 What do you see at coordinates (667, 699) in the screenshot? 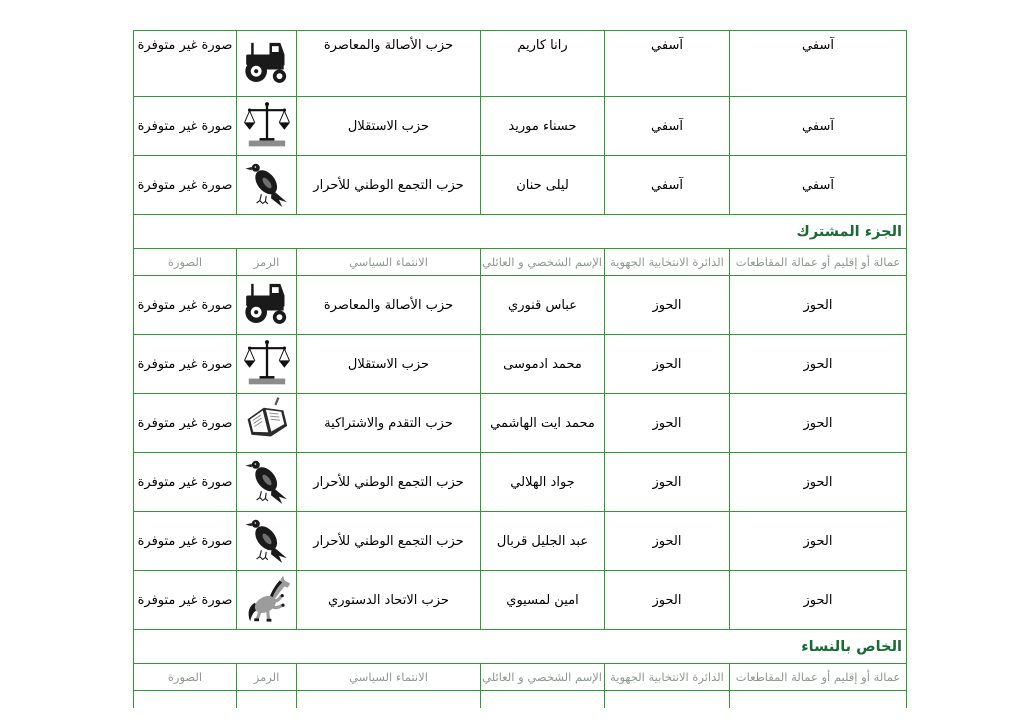
I see `empty-district-cell` at bounding box center [667, 699].